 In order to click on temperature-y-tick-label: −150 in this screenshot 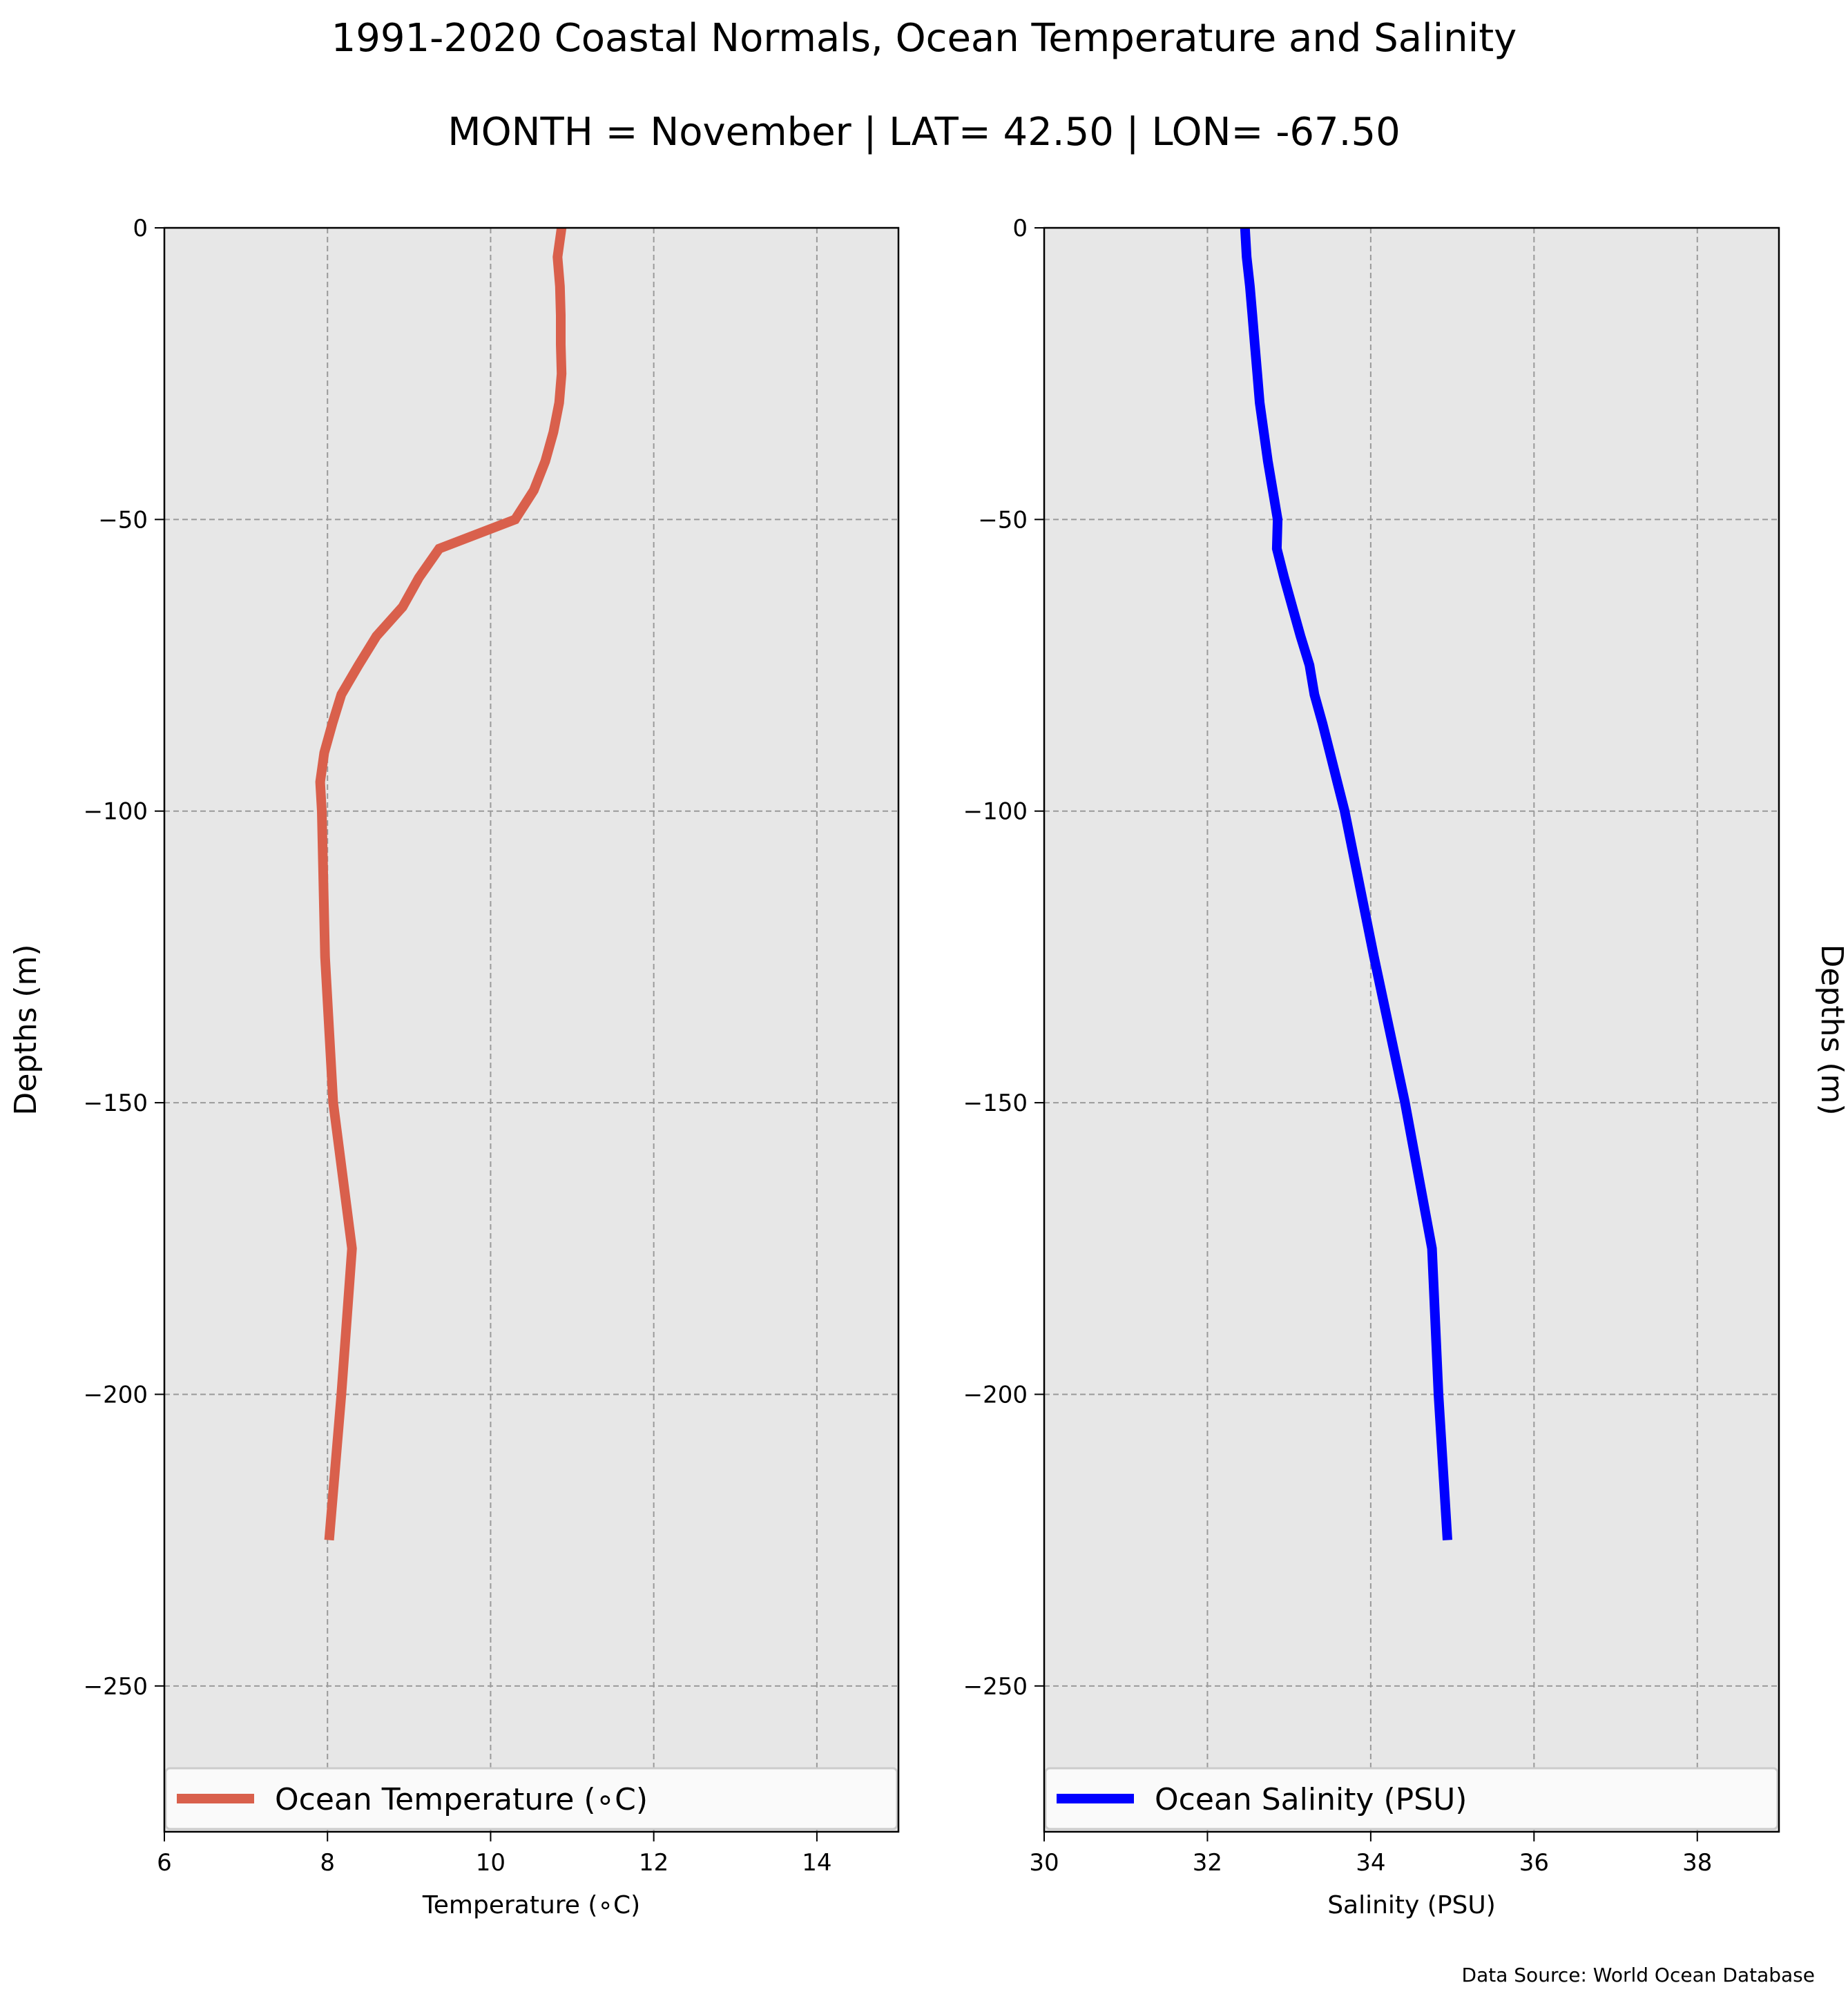, I will do `click(116, 1103)`.